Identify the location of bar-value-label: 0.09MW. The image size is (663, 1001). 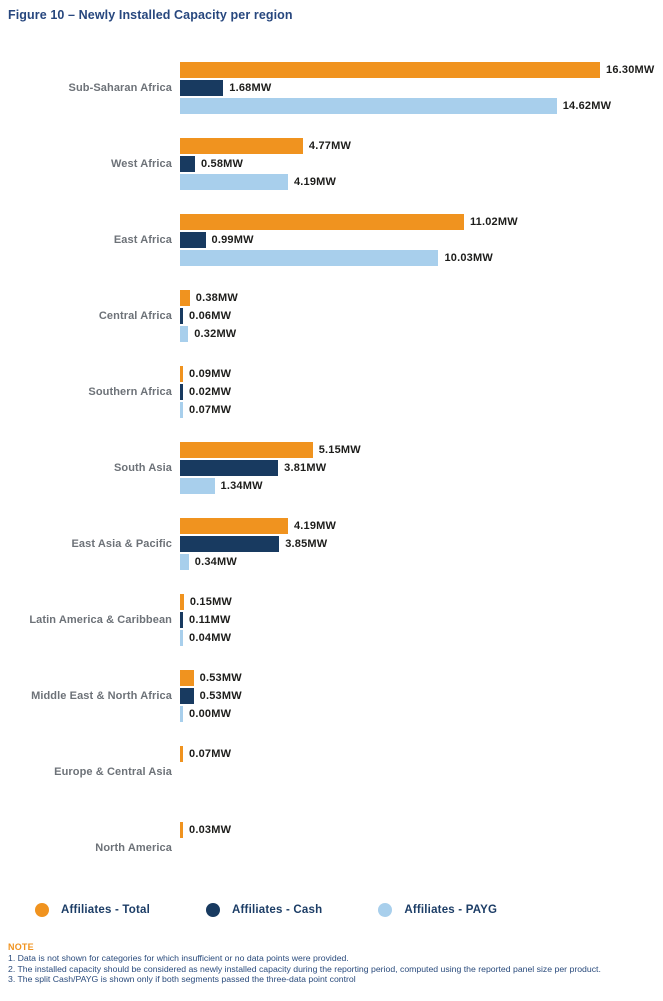
(210, 374).